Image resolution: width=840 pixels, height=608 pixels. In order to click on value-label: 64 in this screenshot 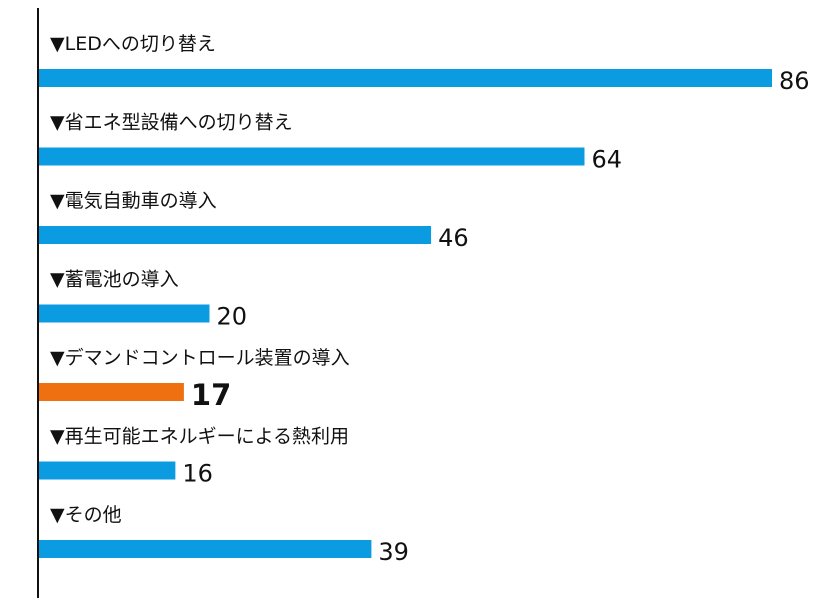, I will do `click(606, 160)`.